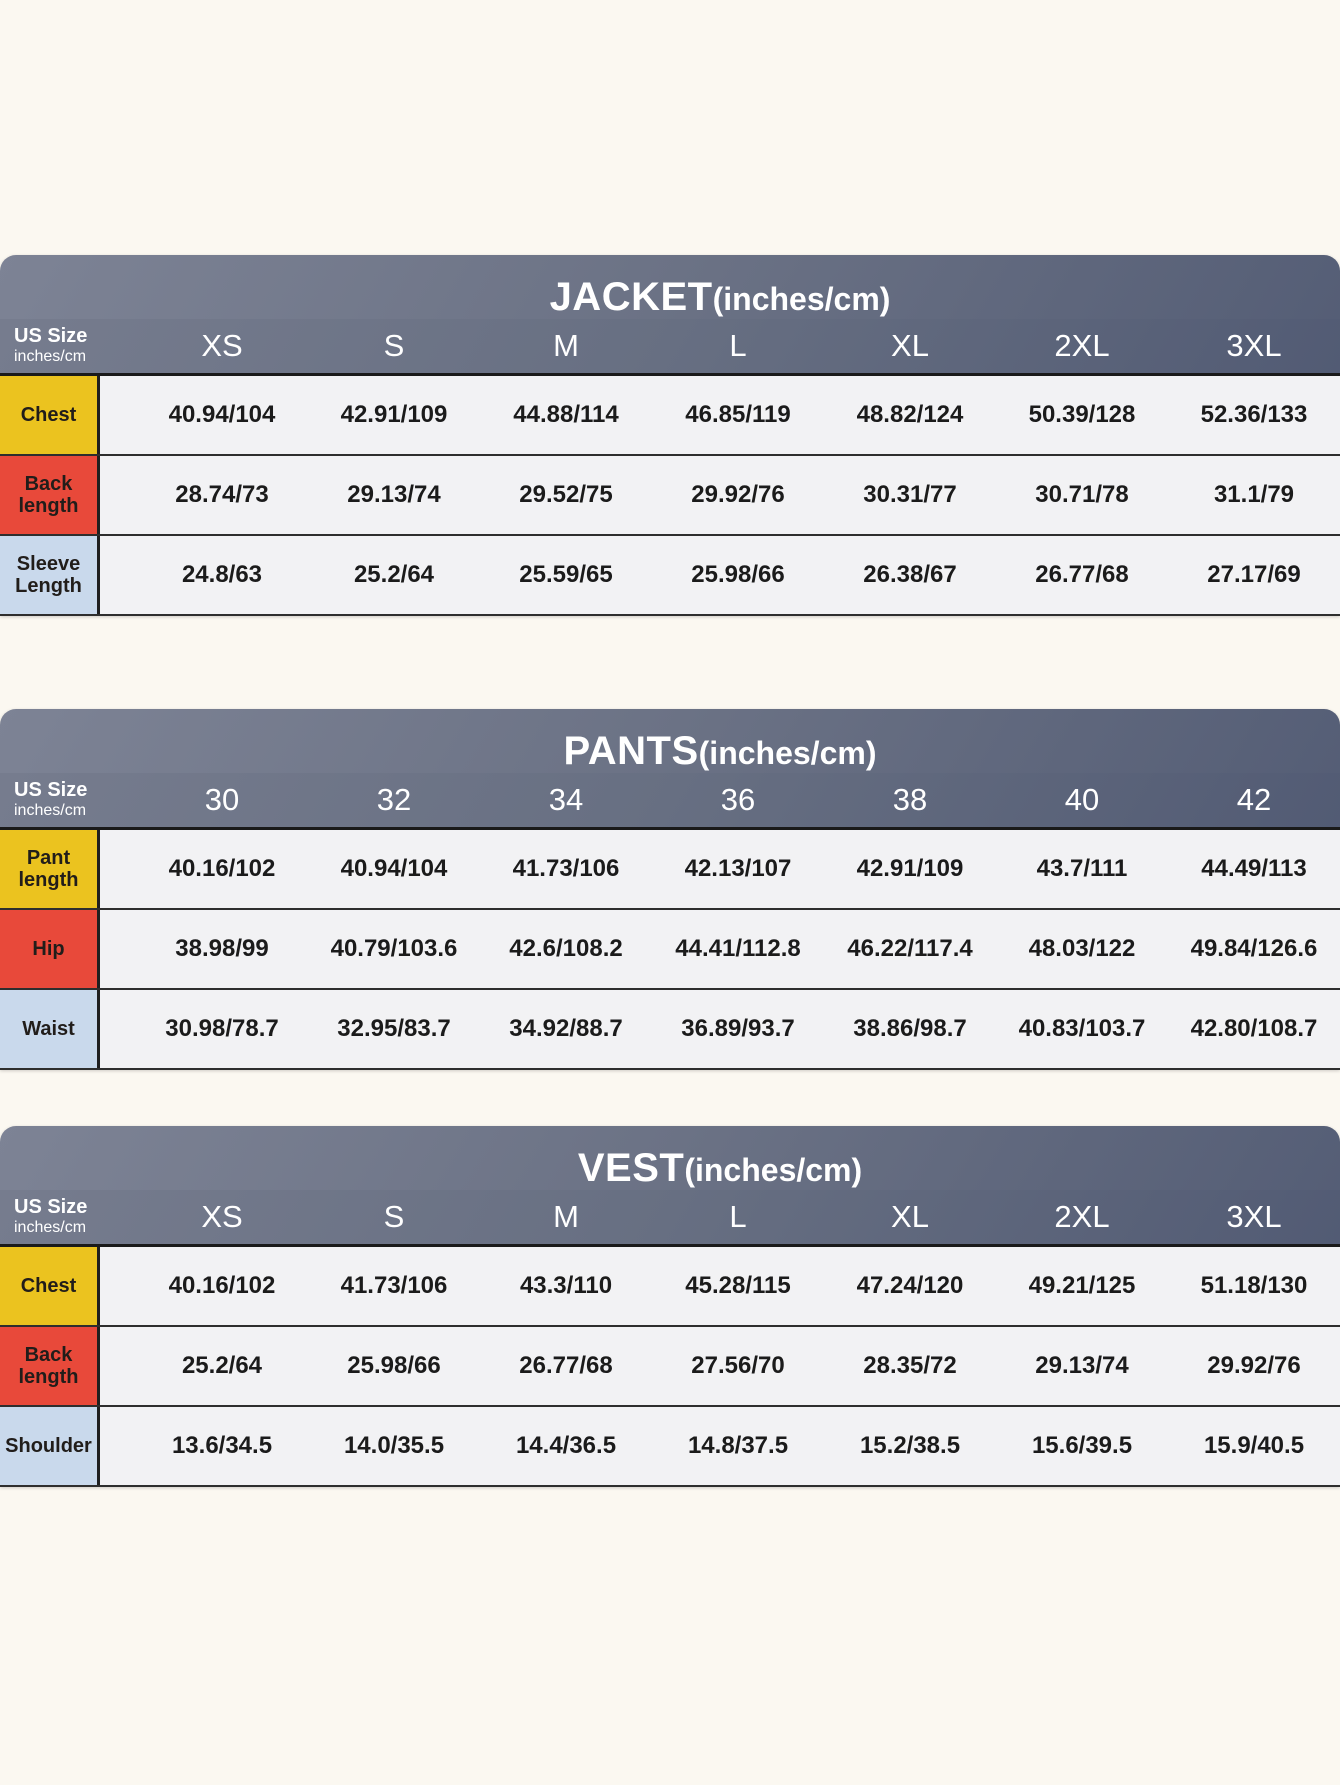 This screenshot has height=1785, width=1340. I want to click on row-label-pant-length: Pant length, so click(50, 869).